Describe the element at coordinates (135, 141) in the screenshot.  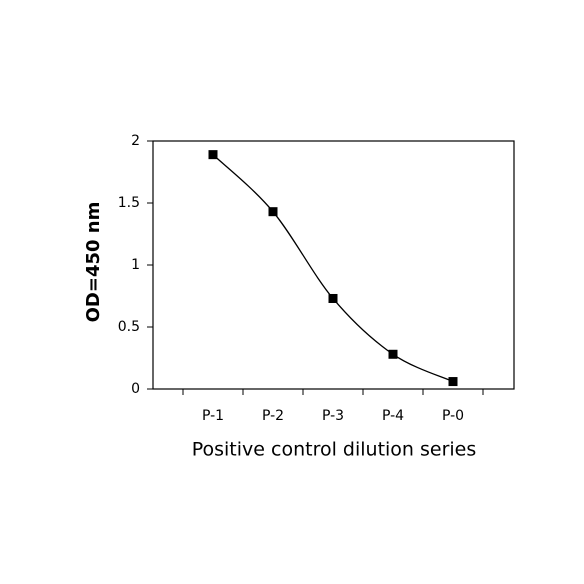
I see `y-tick-label: 2` at that location.